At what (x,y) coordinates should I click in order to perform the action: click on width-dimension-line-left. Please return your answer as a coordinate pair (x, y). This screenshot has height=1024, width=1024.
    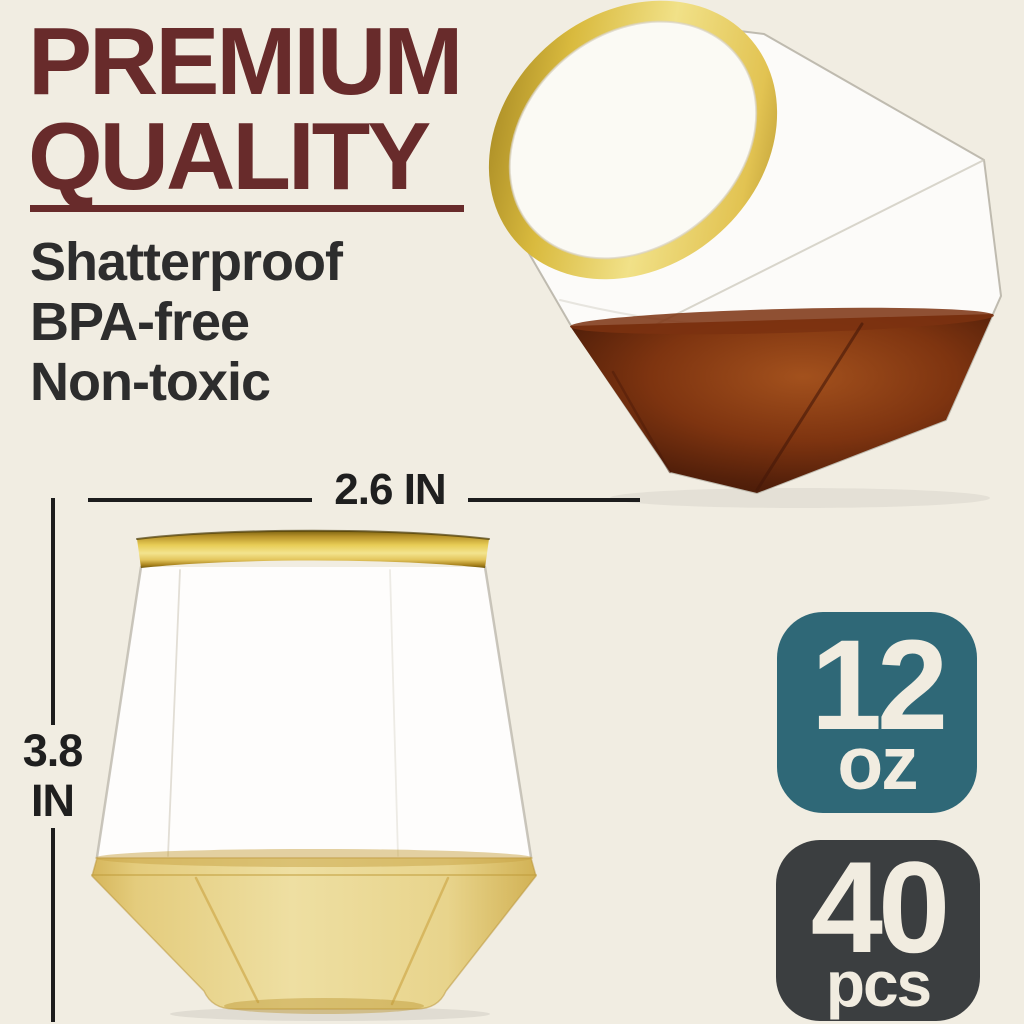
    Looking at the image, I should click on (200, 500).